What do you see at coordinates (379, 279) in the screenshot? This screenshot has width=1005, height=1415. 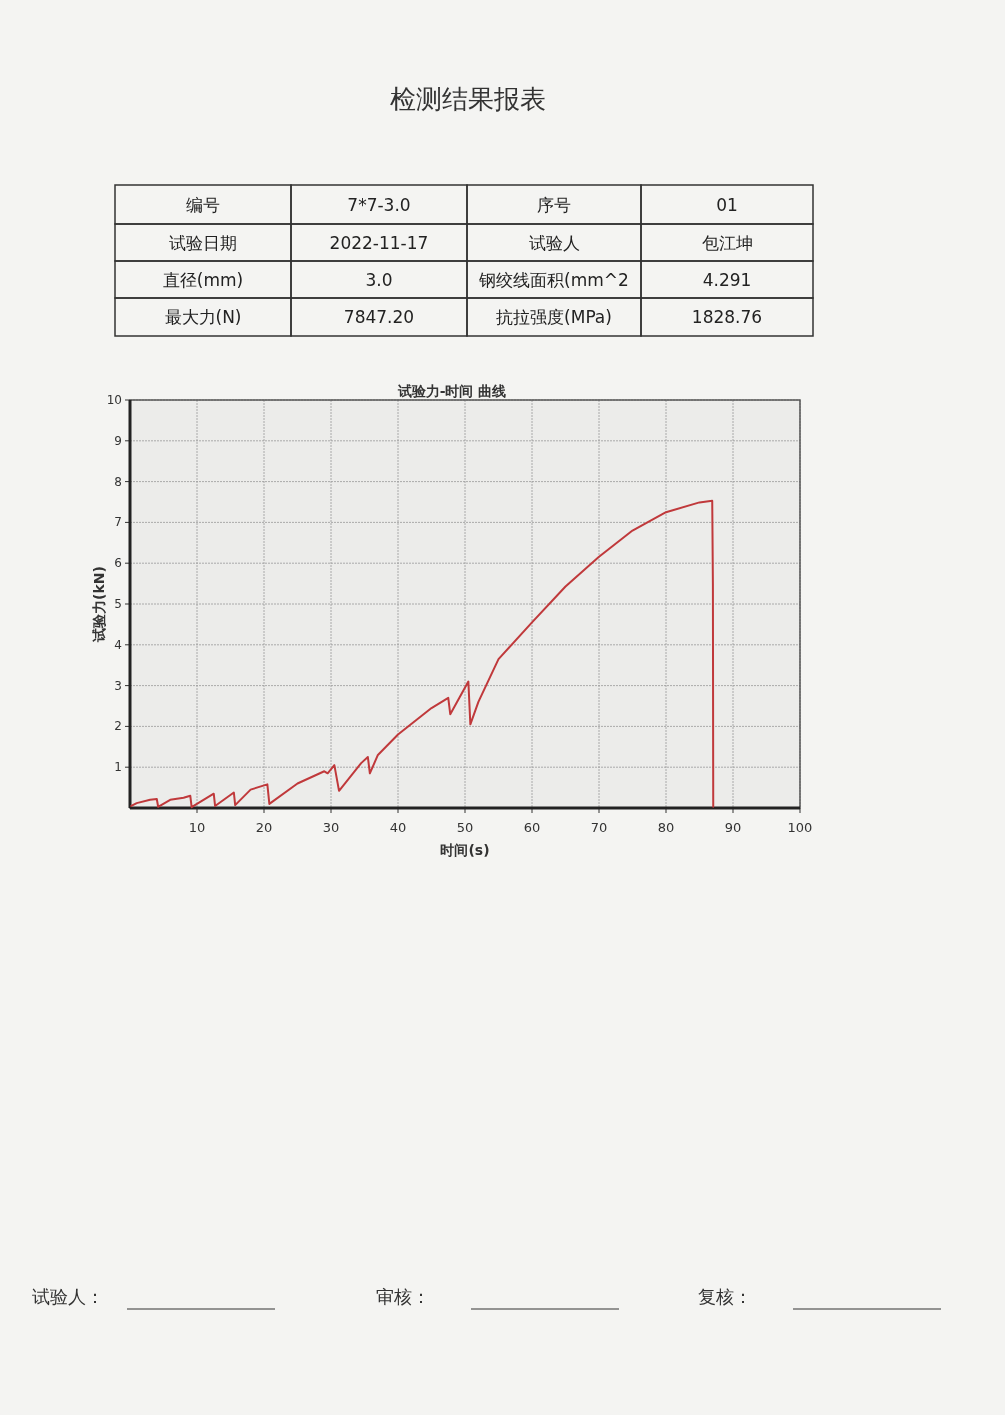 I see `text: 3.0` at bounding box center [379, 279].